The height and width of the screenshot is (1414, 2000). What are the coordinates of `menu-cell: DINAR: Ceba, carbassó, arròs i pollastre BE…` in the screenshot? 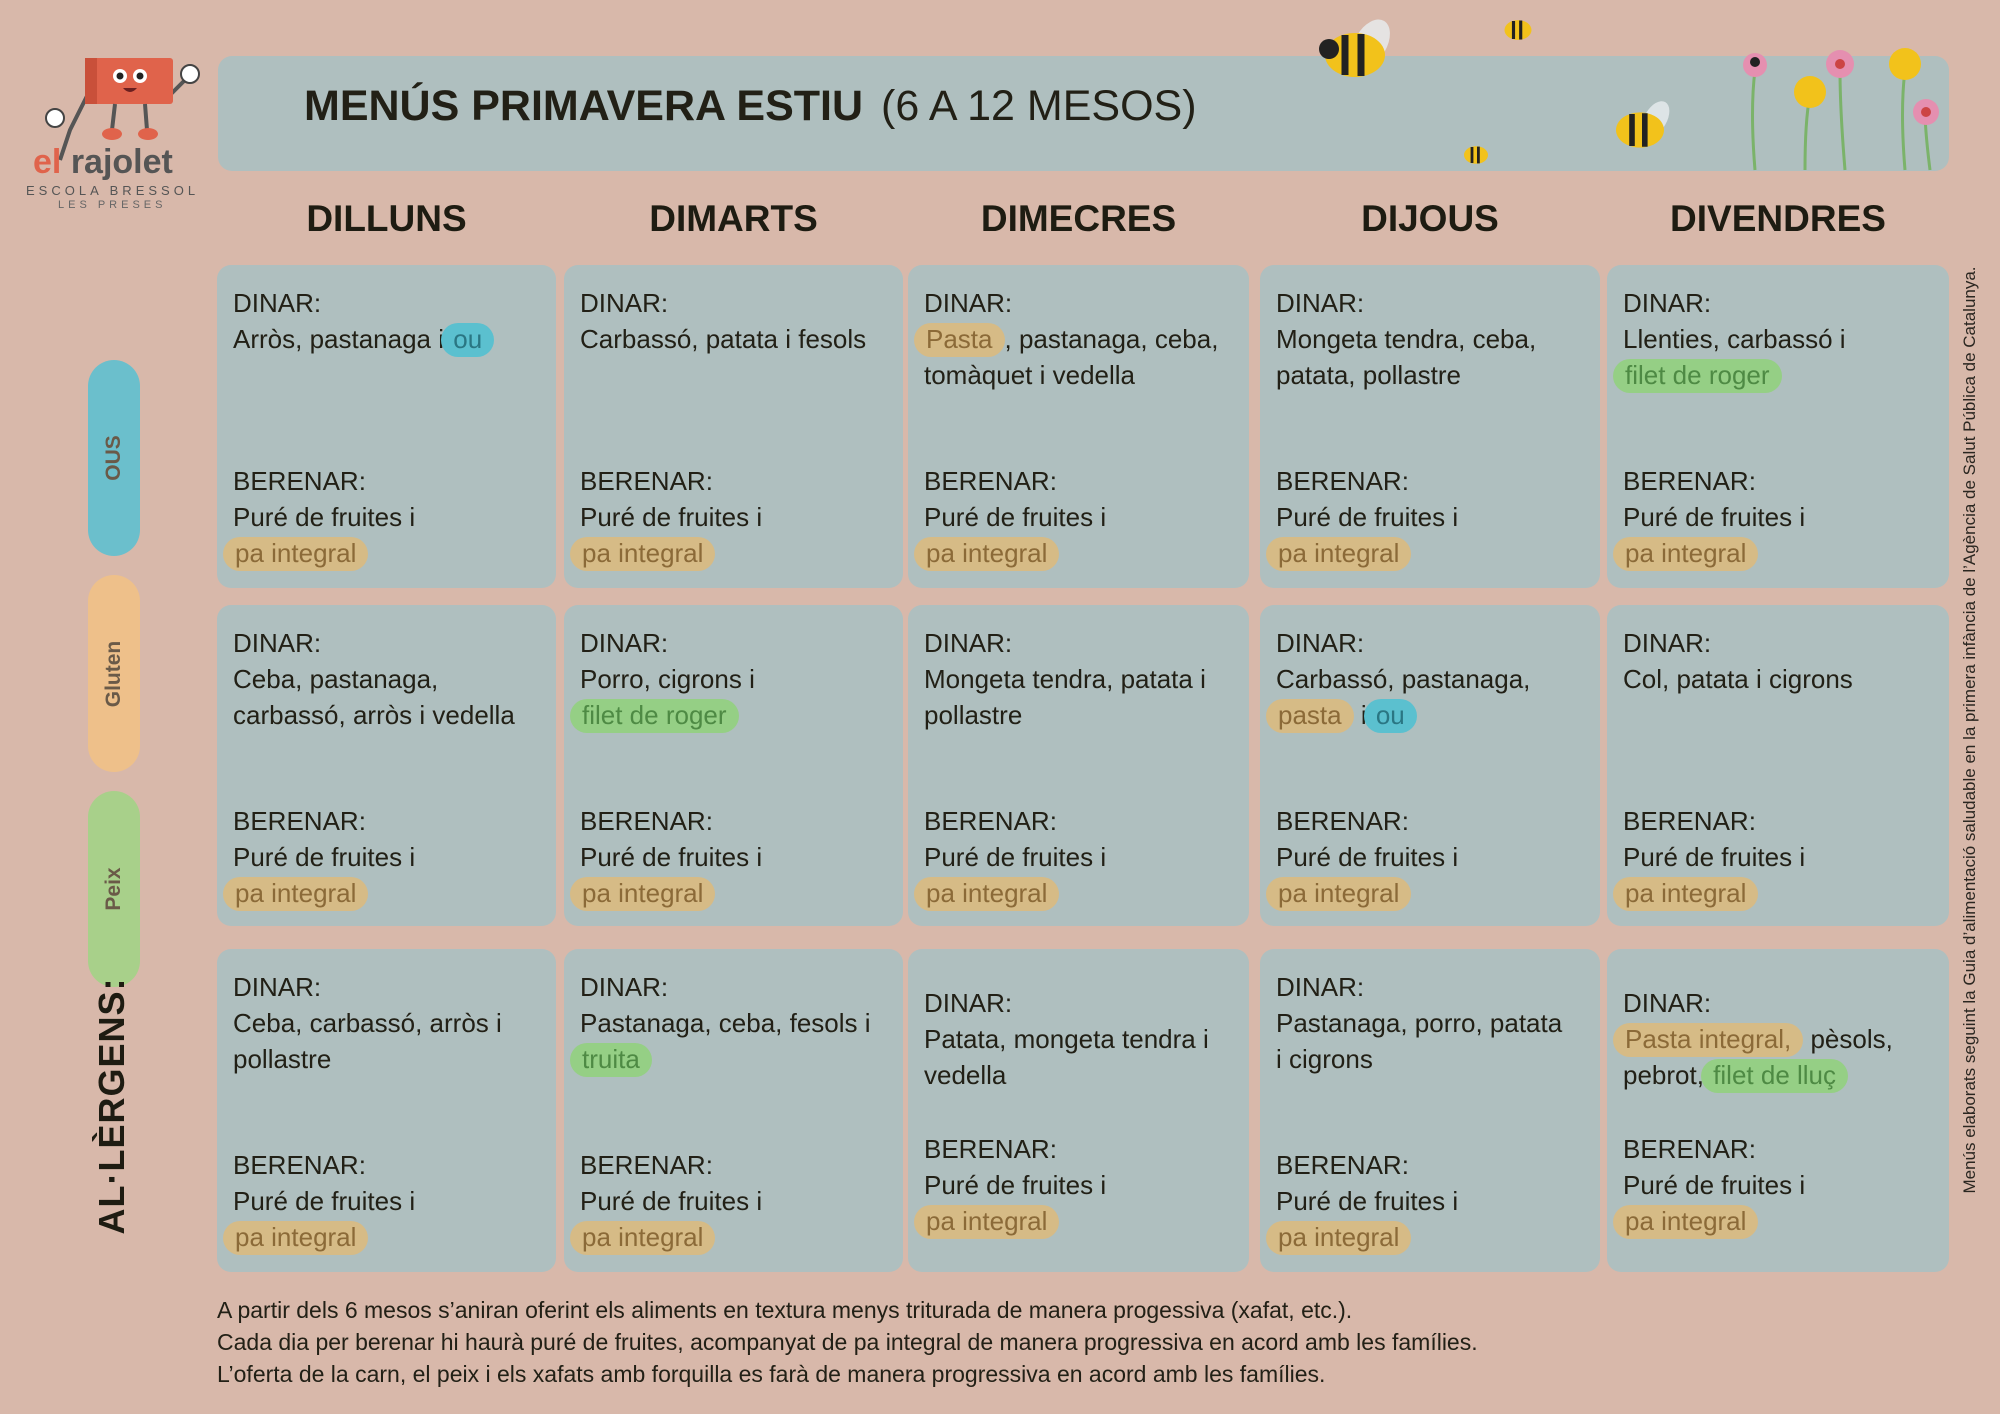 It's located at (386, 1110).